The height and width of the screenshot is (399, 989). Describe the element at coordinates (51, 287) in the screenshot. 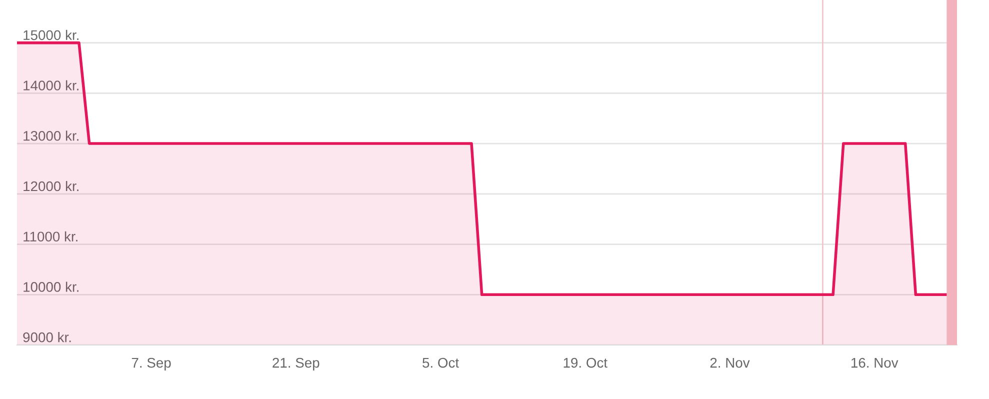

I see `y-tick-label: 10000 kr.` at that location.